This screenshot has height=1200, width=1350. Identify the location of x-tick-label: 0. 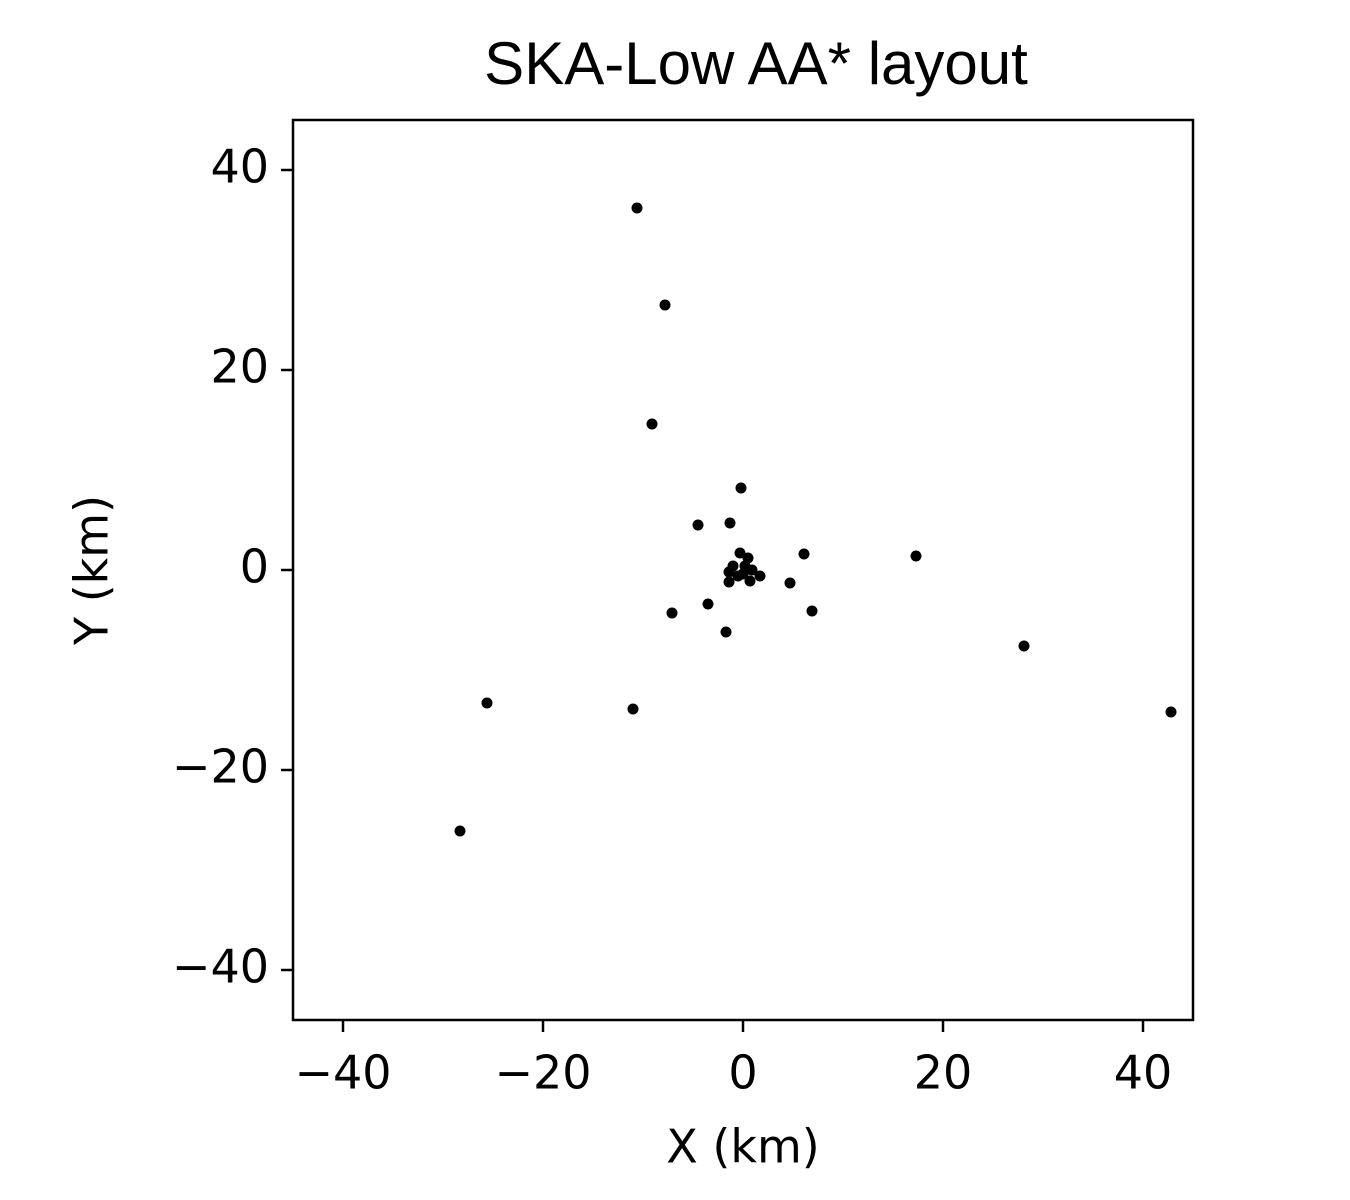
(742, 1073).